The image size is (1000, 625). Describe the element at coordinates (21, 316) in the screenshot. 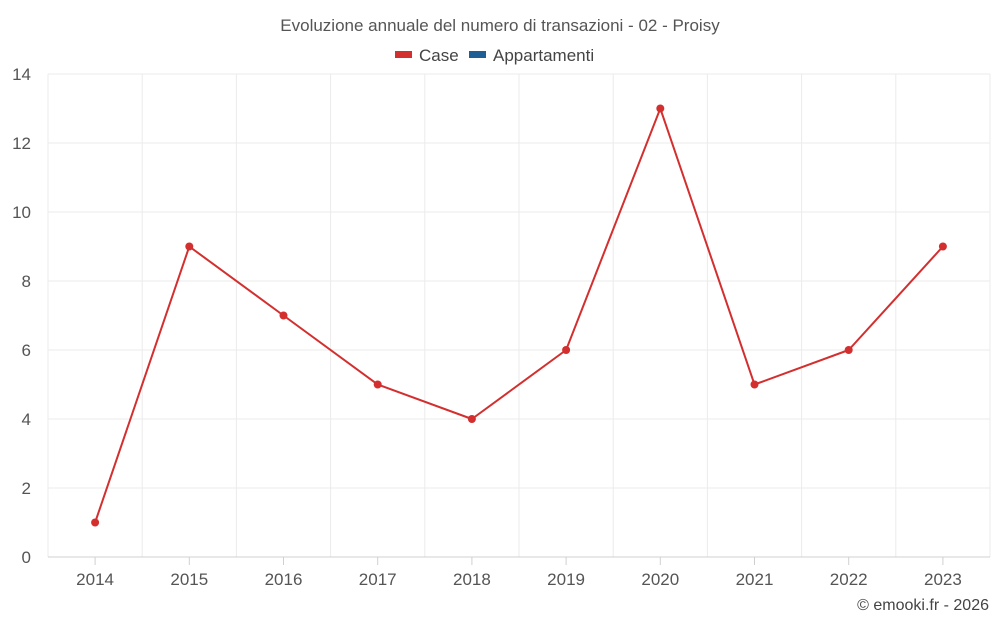

I see `y-axis-ticks: 0 2 4 6 8 10 12 14` at that location.